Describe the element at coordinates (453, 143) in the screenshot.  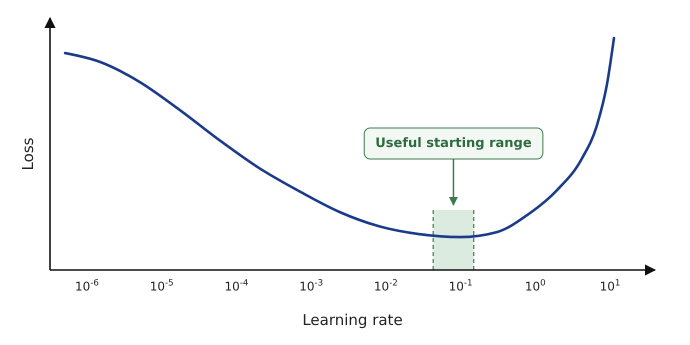
I see `band-label: Useful starting range` at that location.